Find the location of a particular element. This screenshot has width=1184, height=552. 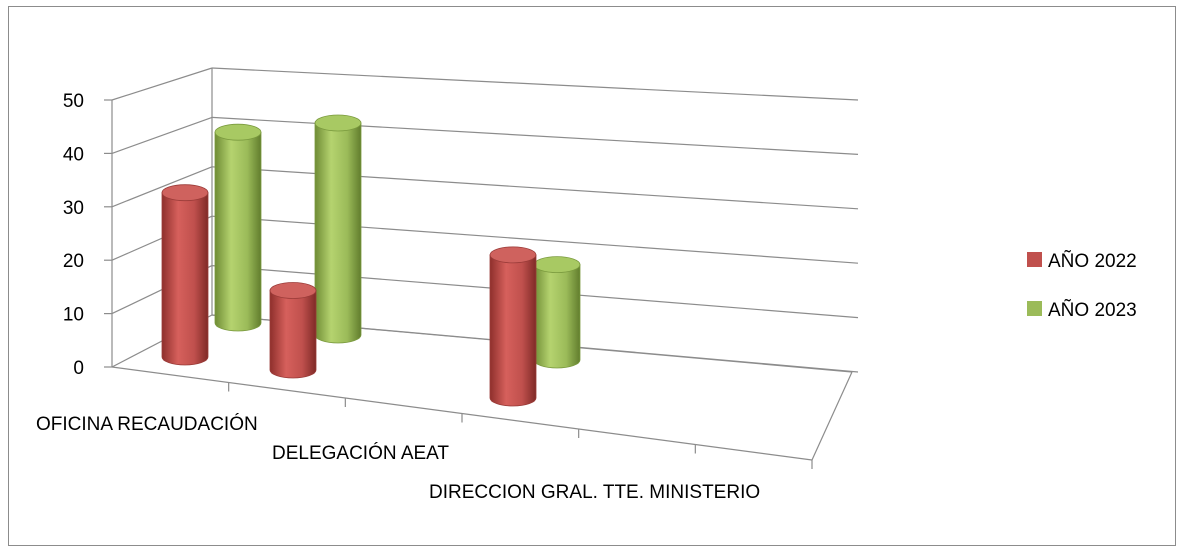

floor-right-edge is located at coordinates (832, 416).